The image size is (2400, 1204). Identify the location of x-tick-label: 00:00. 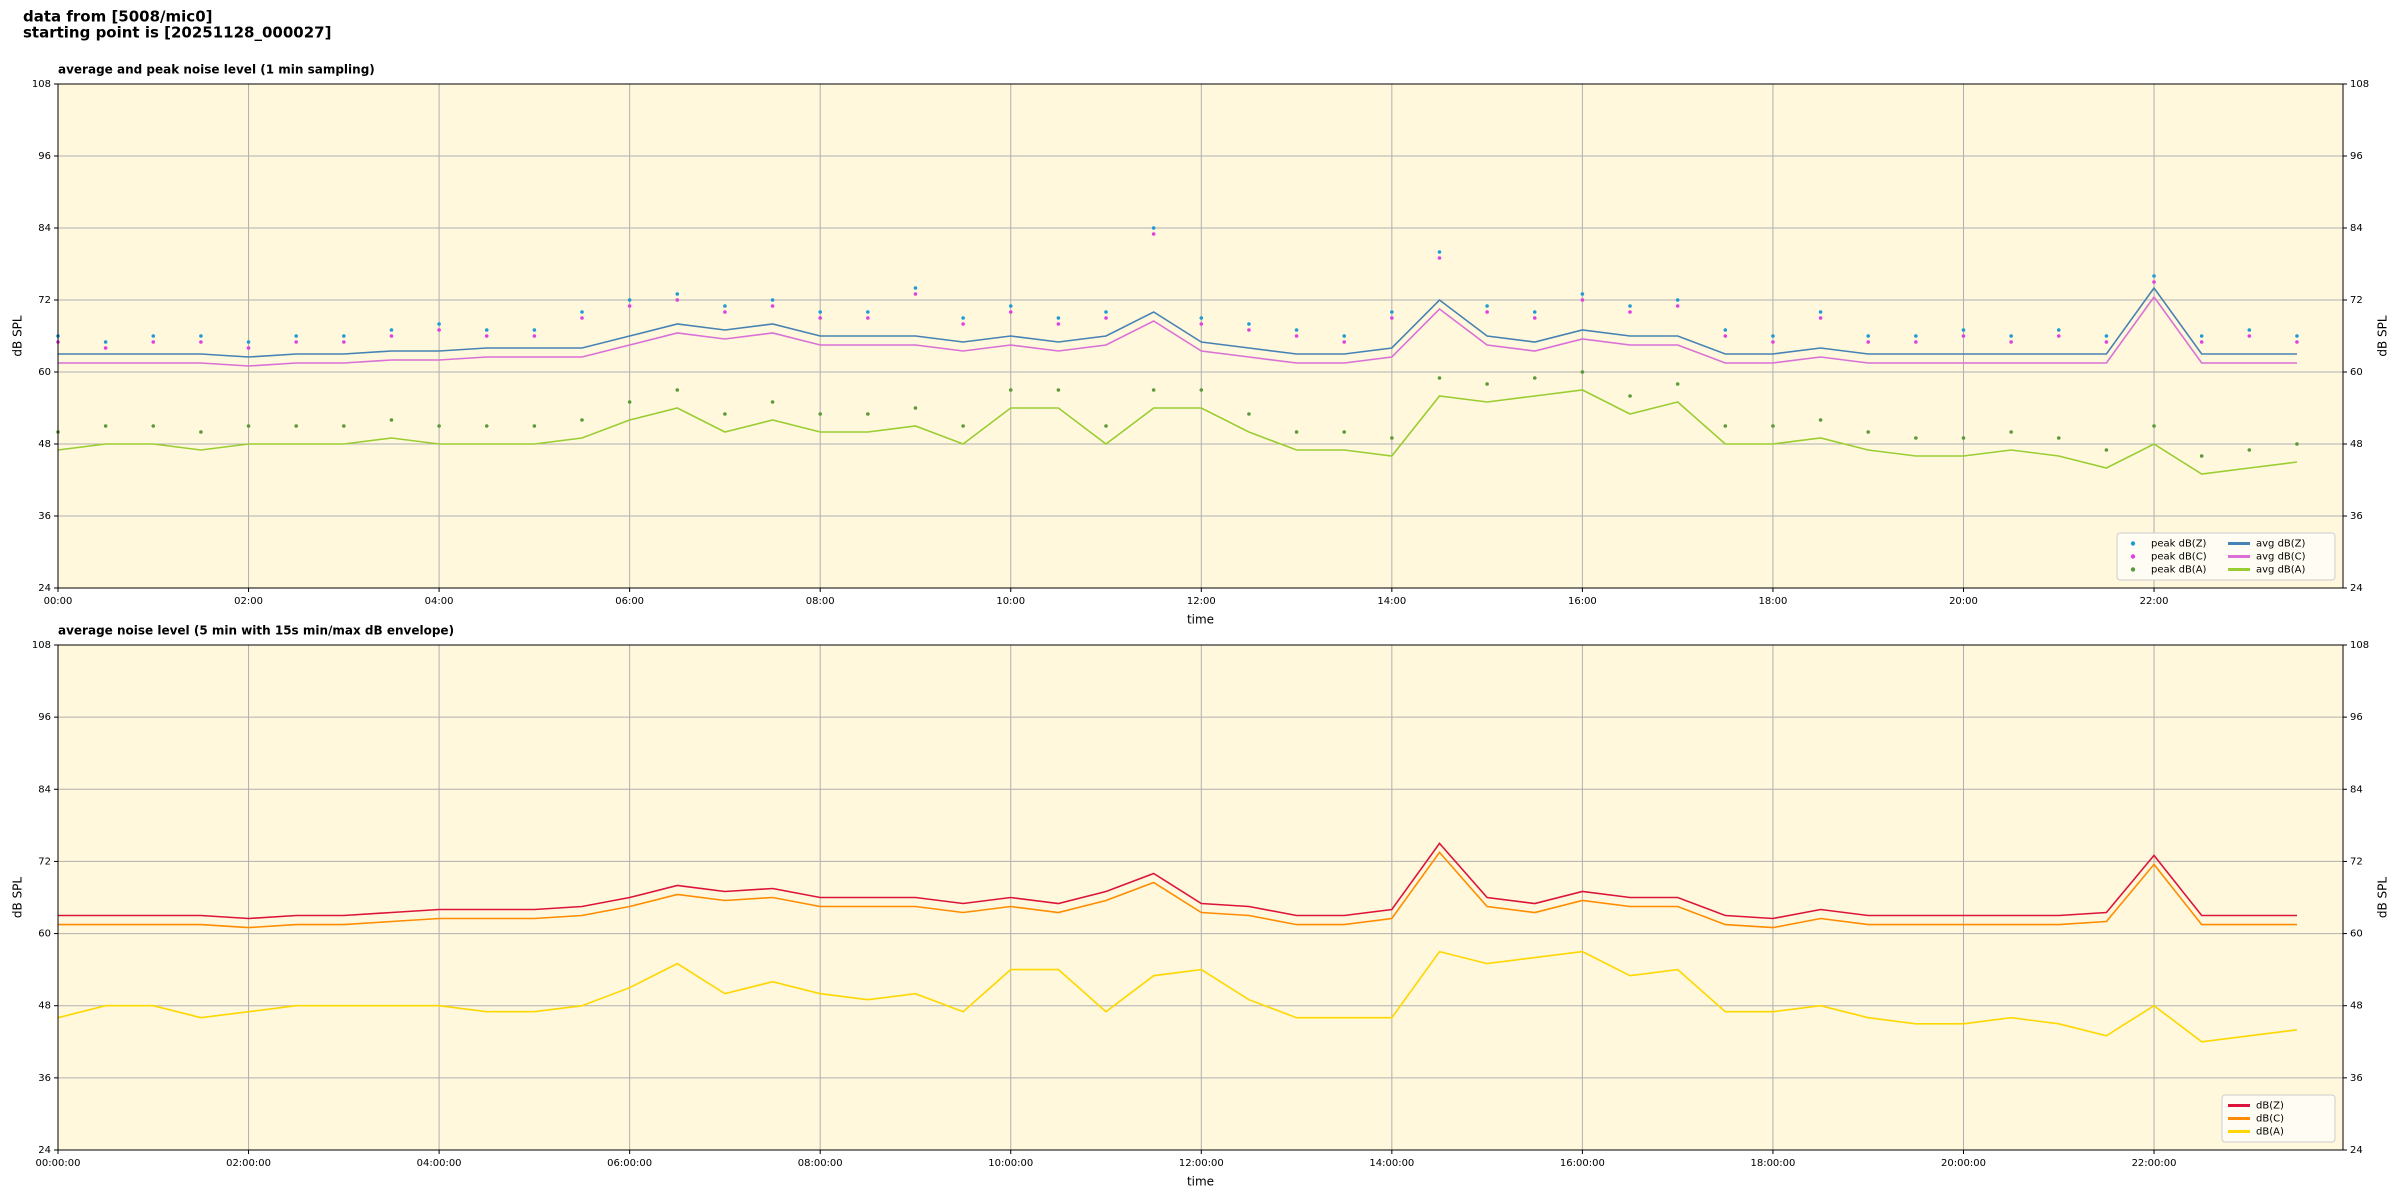
(58, 601).